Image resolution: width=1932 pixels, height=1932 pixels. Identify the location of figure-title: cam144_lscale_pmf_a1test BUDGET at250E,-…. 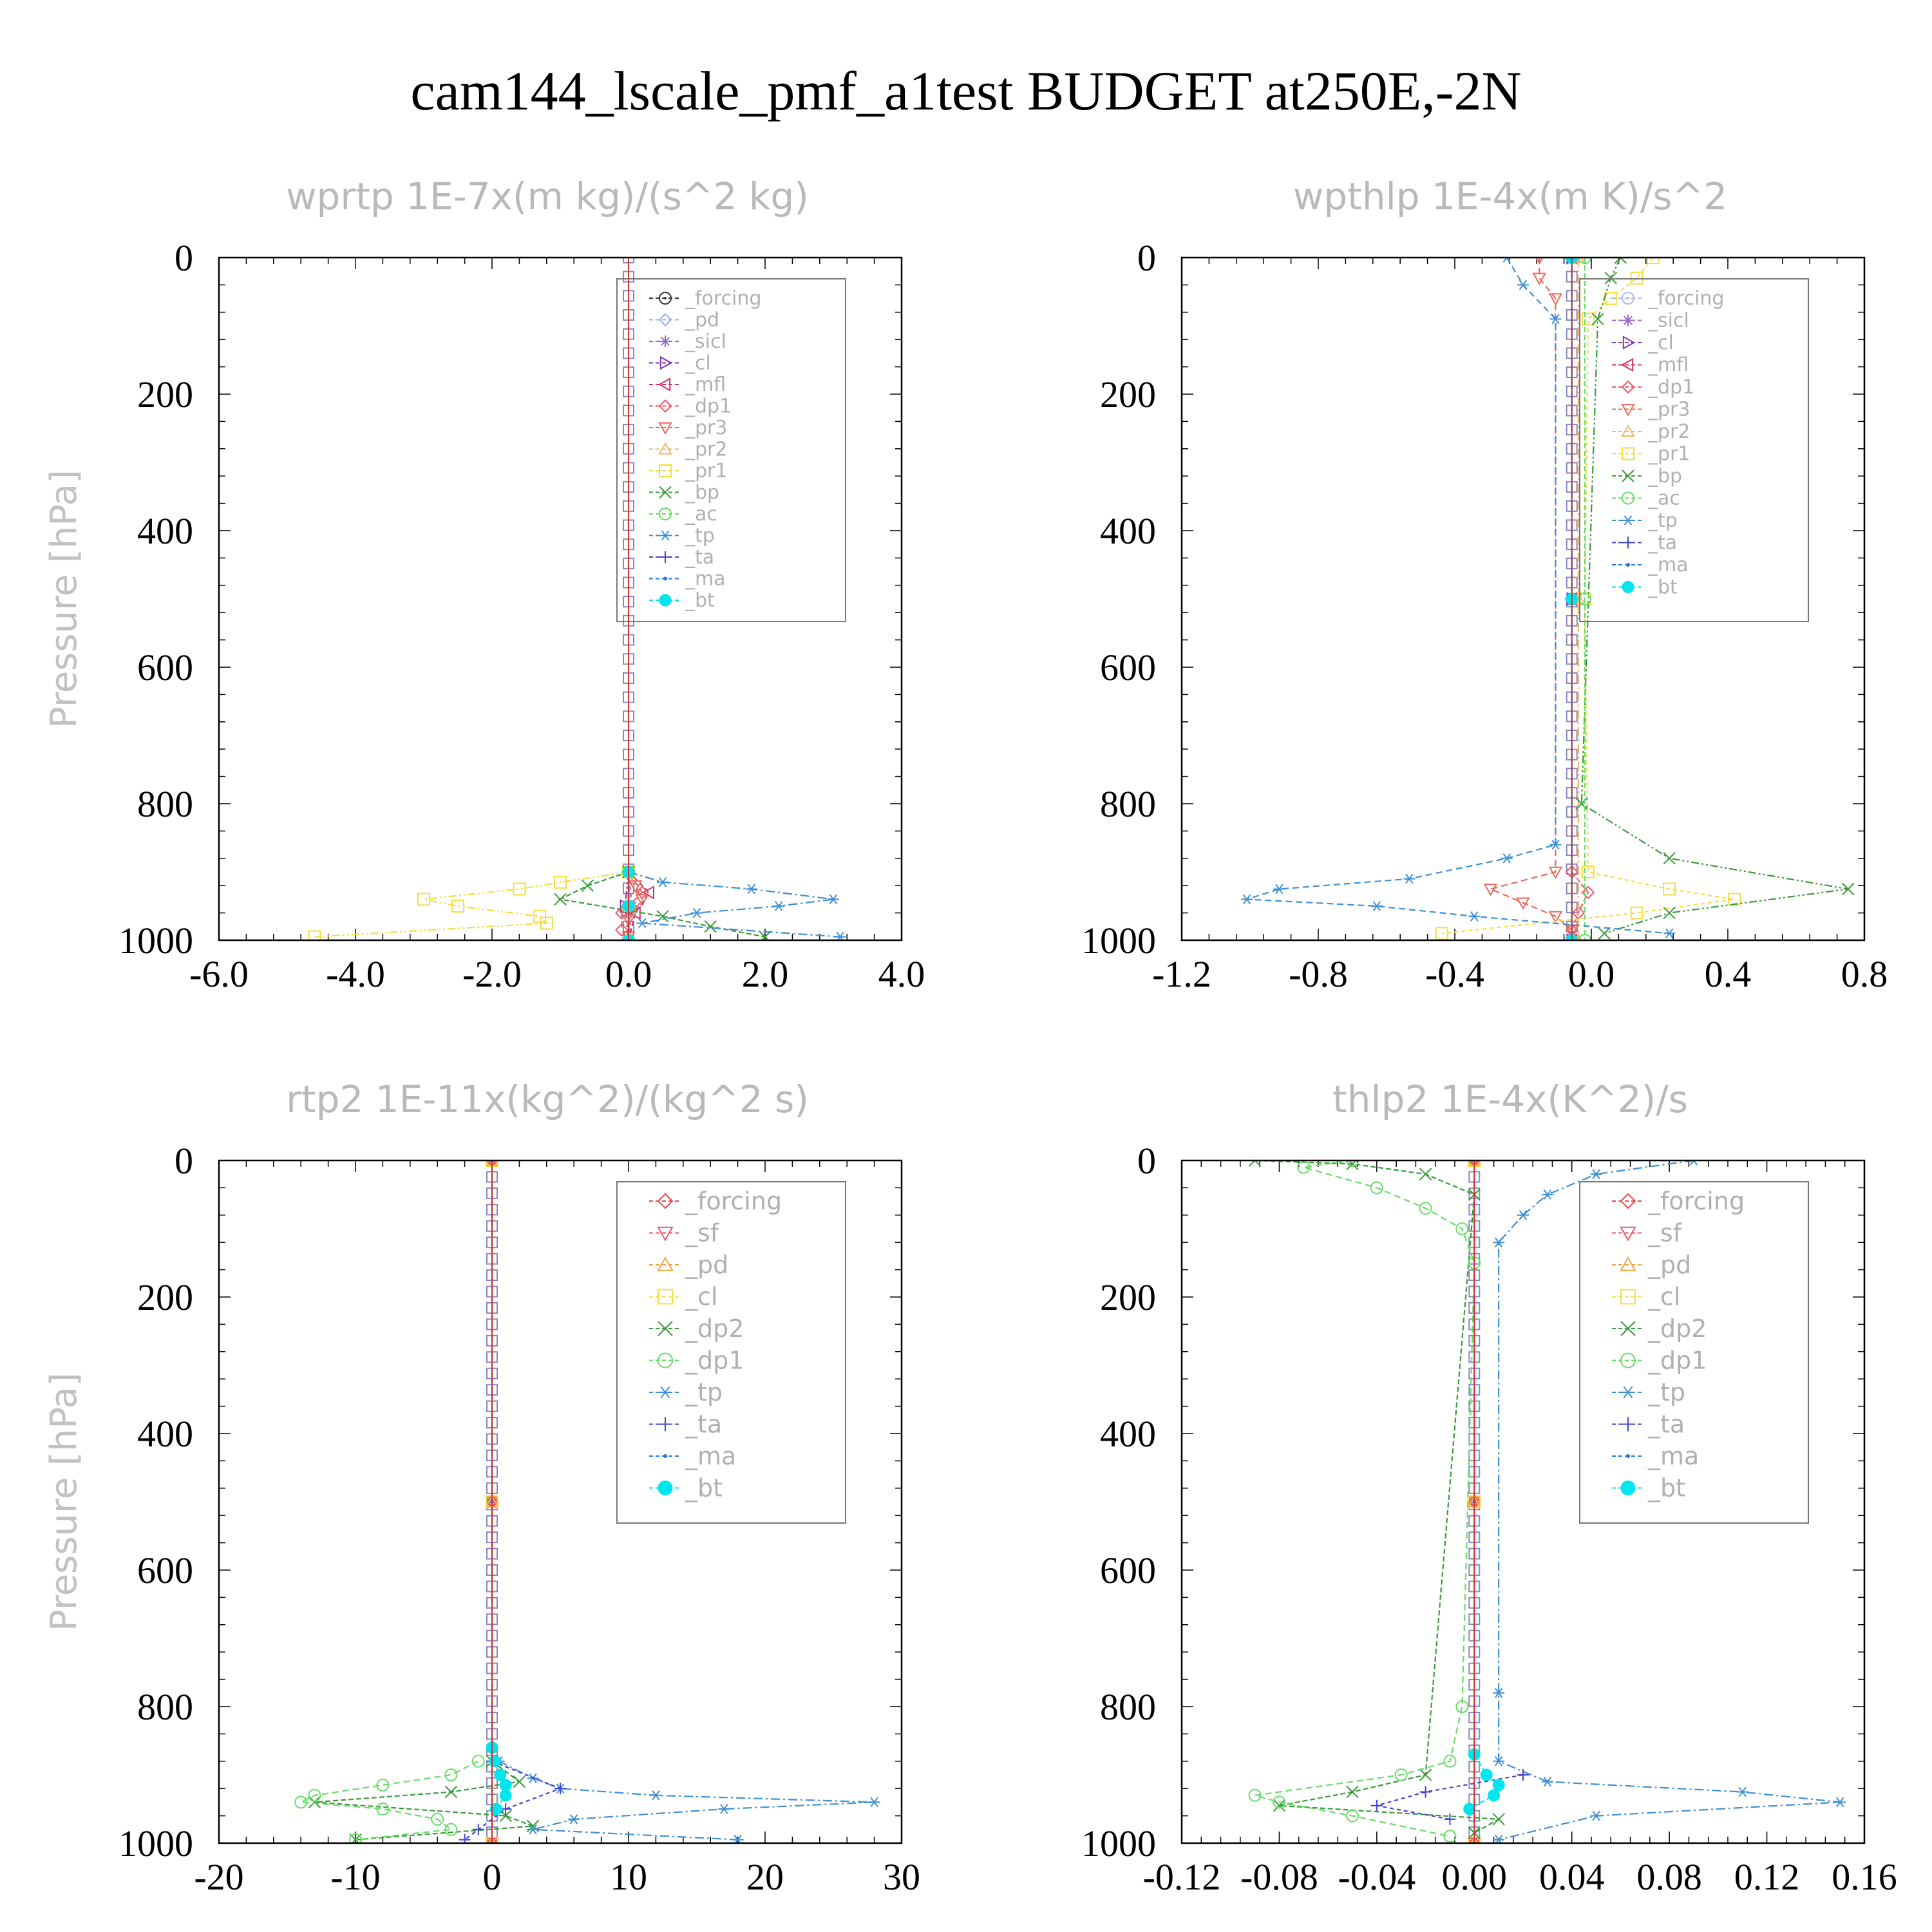
(966, 91).